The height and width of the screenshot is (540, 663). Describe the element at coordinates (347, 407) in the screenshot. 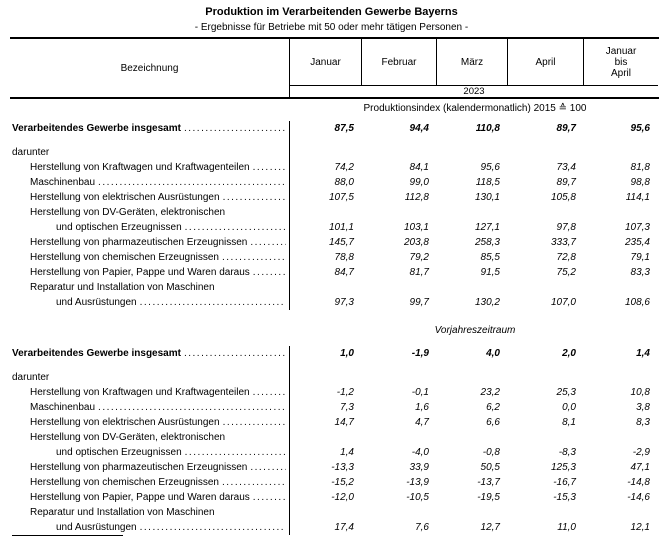

I see `row-value: 7,3` at that location.